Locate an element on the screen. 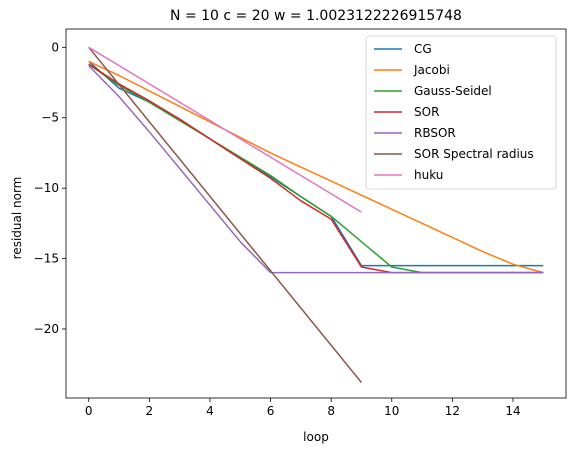 The height and width of the screenshot is (453, 578). x-tick-label: 4 is located at coordinates (210, 411).